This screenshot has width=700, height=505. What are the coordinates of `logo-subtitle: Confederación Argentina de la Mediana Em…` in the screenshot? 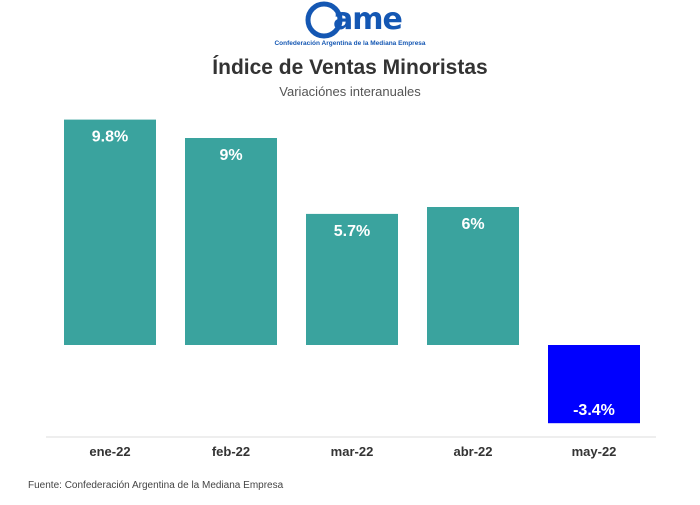 It's located at (350, 43).